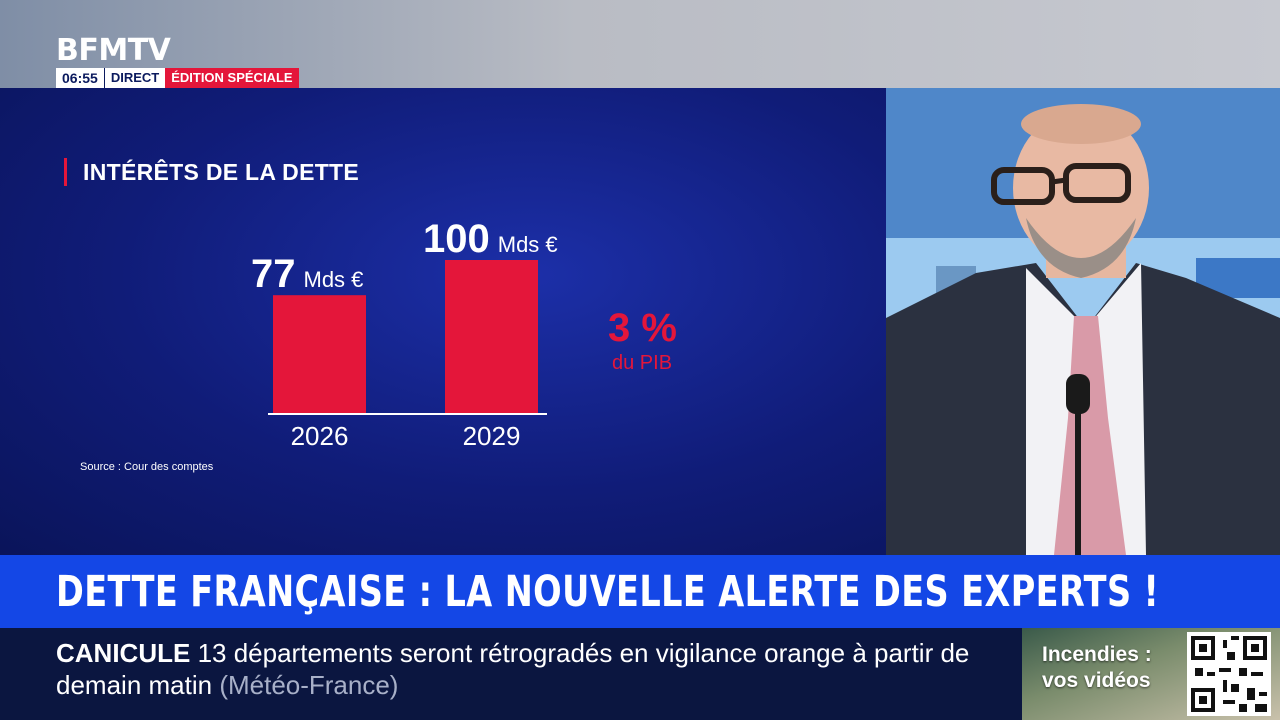 Image resolution: width=1280 pixels, height=720 pixels. Describe the element at coordinates (80, 78) in the screenshot. I see `clock-time: 06:55` at that location.